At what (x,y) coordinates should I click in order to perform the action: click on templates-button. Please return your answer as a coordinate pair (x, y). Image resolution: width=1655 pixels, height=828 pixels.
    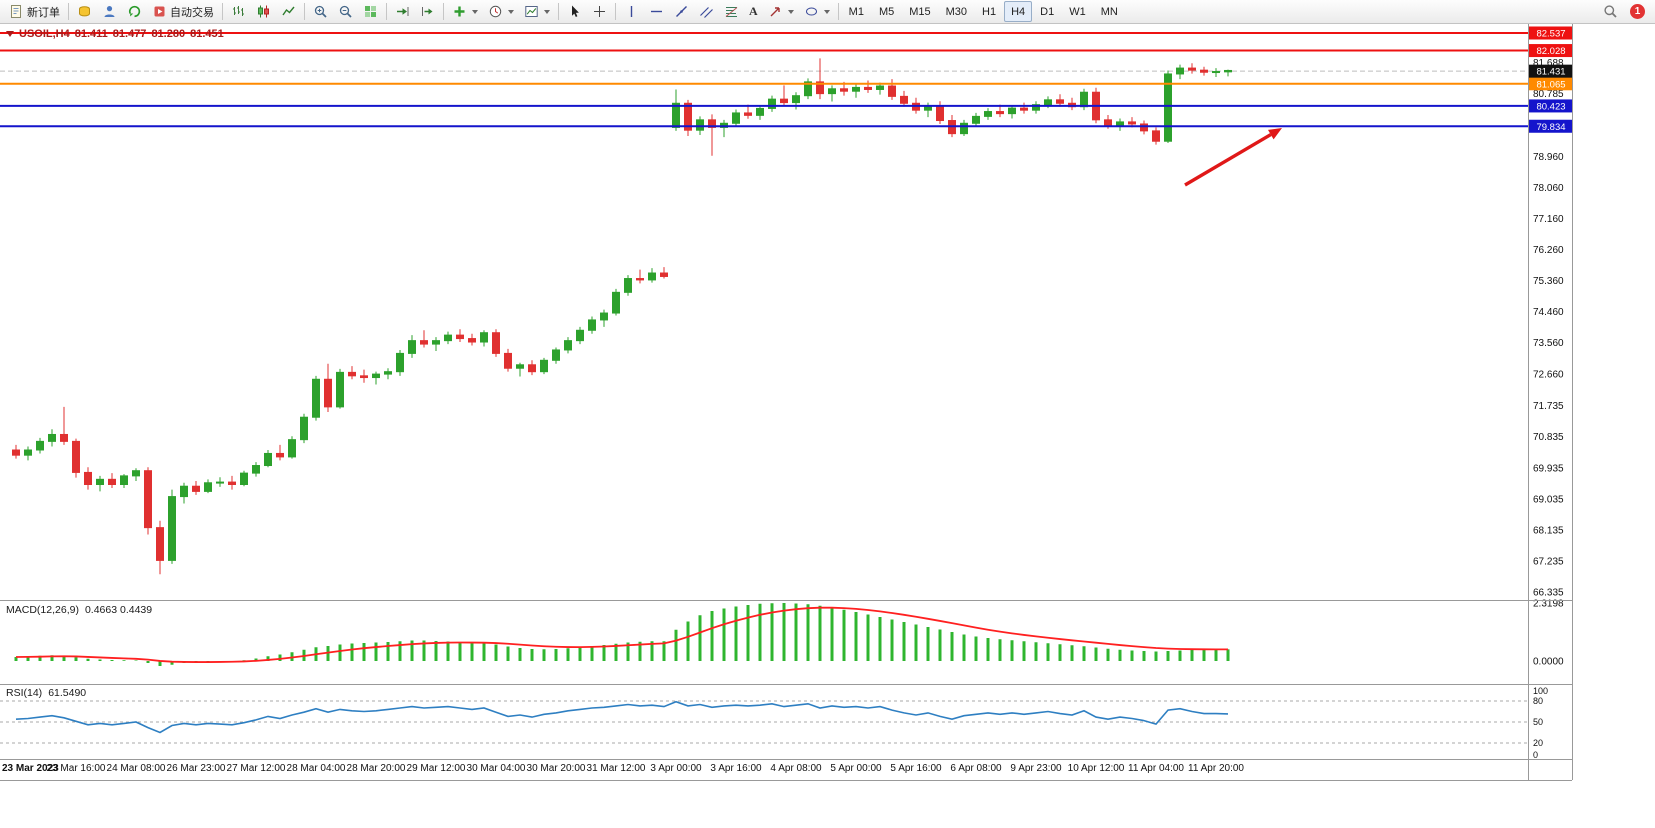
    Looking at the image, I should click on (537, 11).